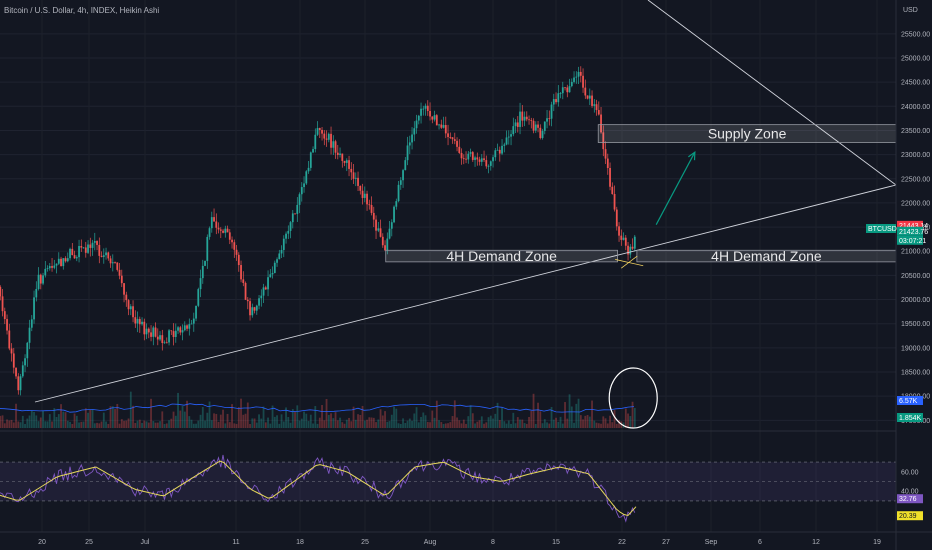 The width and height of the screenshot is (932, 550). What do you see at coordinates (42, 542) in the screenshot?
I see `x-tick-label: 20` at bounding box center [42, 542].